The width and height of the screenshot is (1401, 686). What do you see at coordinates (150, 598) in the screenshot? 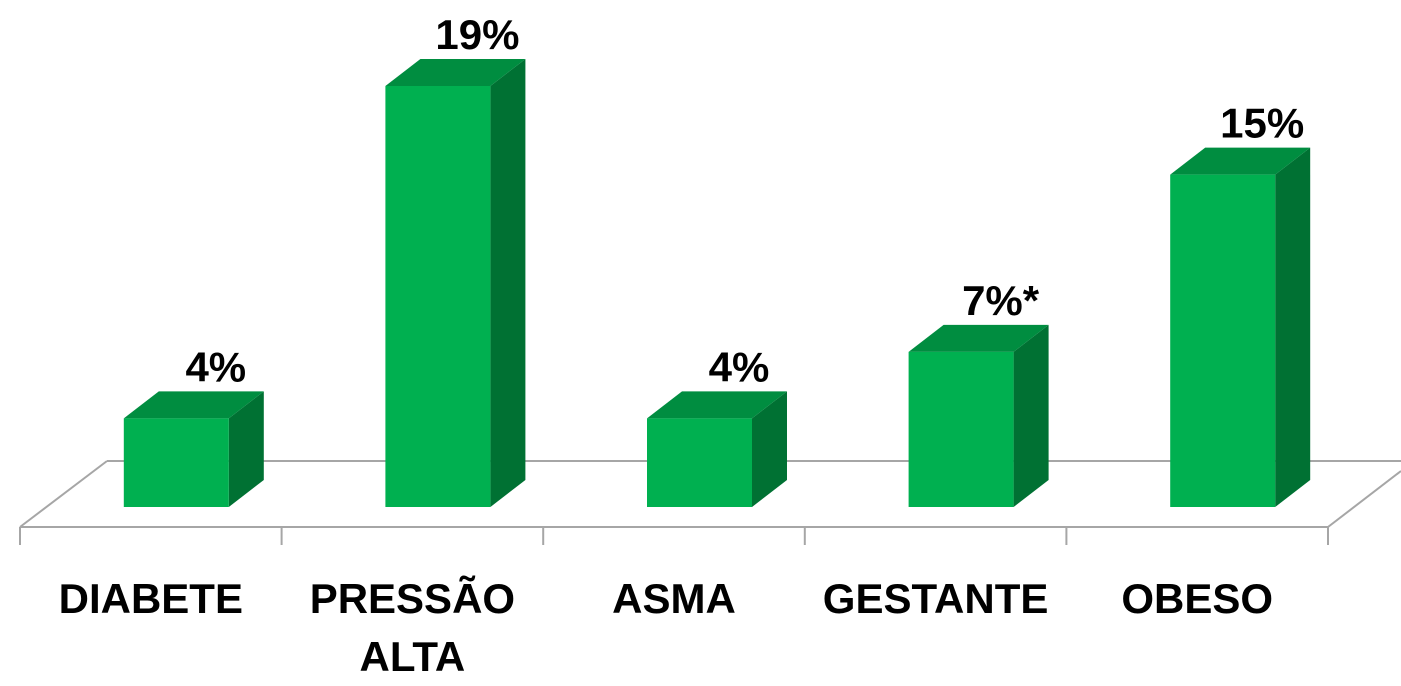
I see `x-tick-label: DIABETE` at bounding box center [150, 598].